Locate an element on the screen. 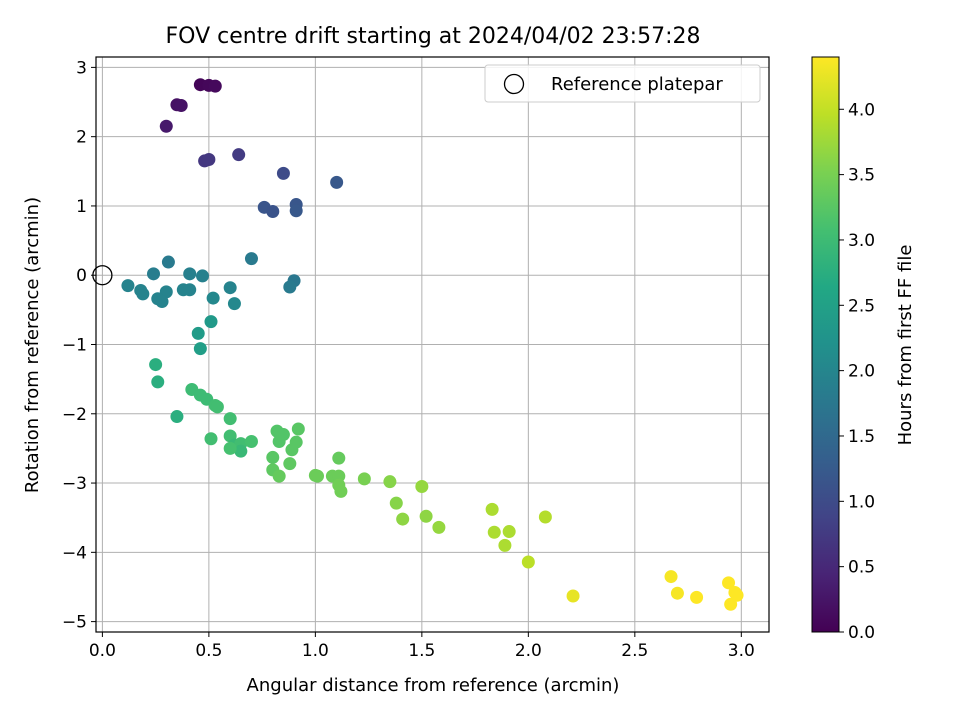 This screenshot has height=720, width=960. x-tick-label: 0.5 is located at coordinates (208, 651).